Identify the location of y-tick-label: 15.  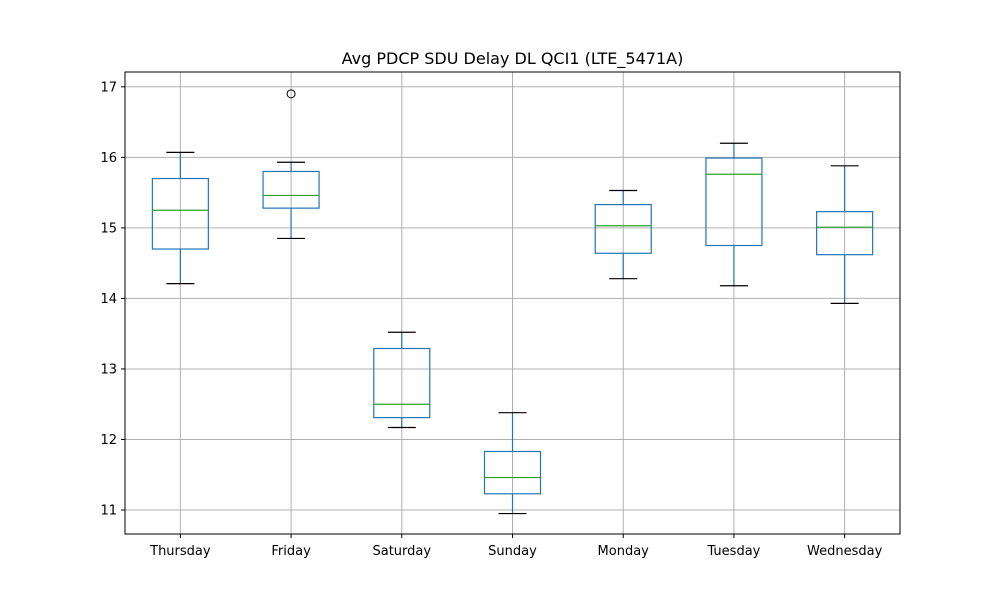
(108, 228).